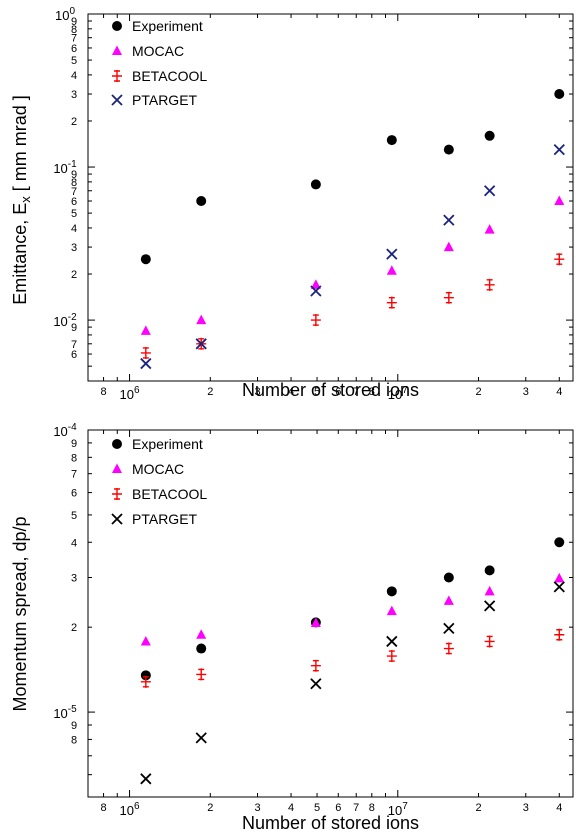 The width and height of the screenshot is (576, 836). I want to click on y-decade-label: 10-5, so click(65, 712).